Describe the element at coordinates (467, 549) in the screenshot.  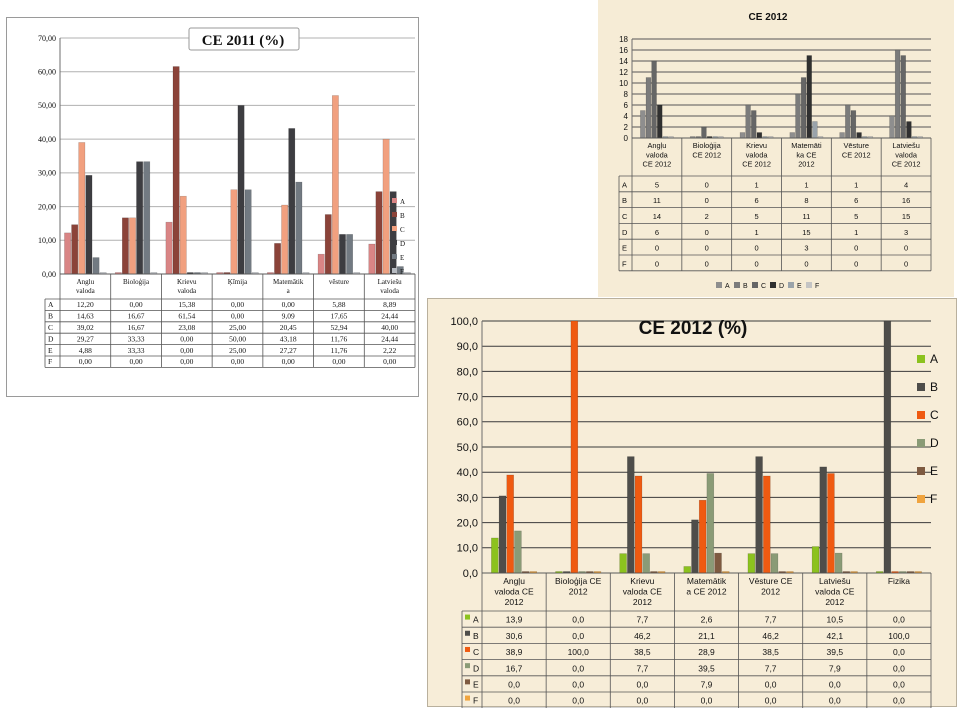
I see `y-tick-label: 10,0` at that location.